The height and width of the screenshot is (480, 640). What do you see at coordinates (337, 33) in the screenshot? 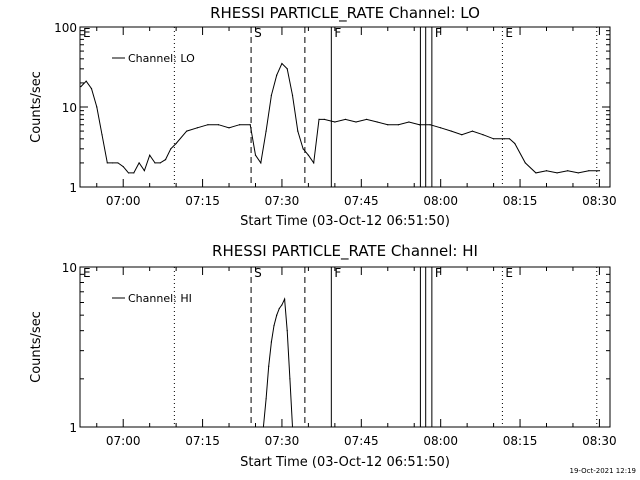
I see `lo-flag-label: F` at bounding box center [337, 33].